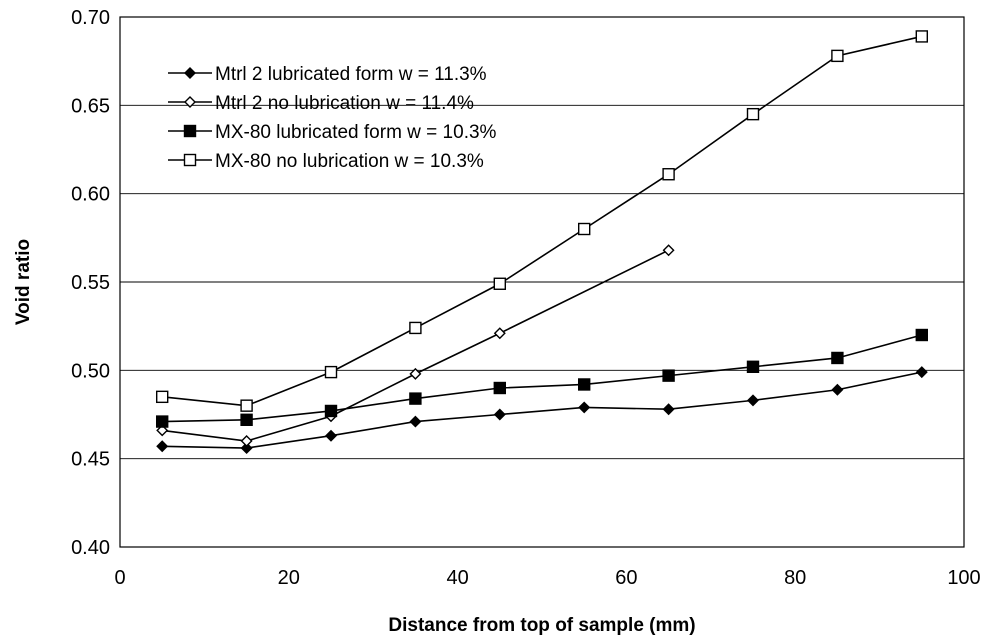 Image resolution: width=991 pixels, height=637 pixels. Describe the element at coordinates (351, 74) in the screenshot. I see `legend-label: Mtrl 2 lubricated form w = 11.3%` at that location.